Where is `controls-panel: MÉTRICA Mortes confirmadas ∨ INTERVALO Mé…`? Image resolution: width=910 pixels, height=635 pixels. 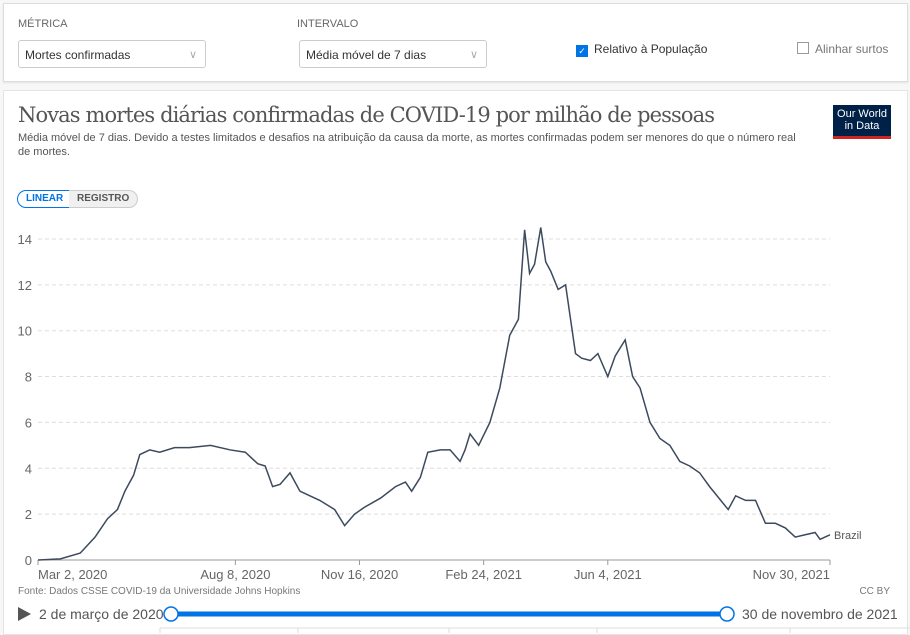 controls-panel: MÉTRICA Mortes confirmadas ∨ INTERVALO Mé… is located at coordinates (455, 42).